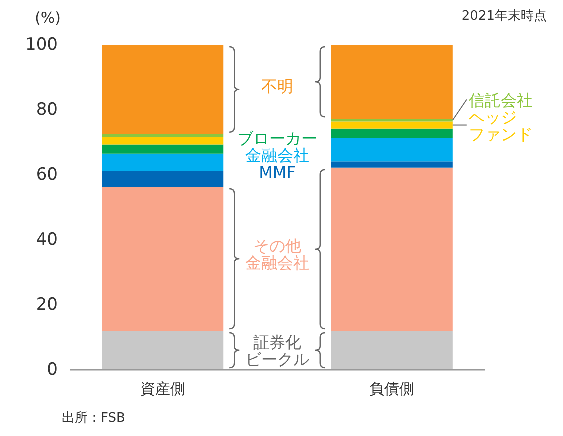  I want to click on y-tick-label: 60, so click(47, 175).